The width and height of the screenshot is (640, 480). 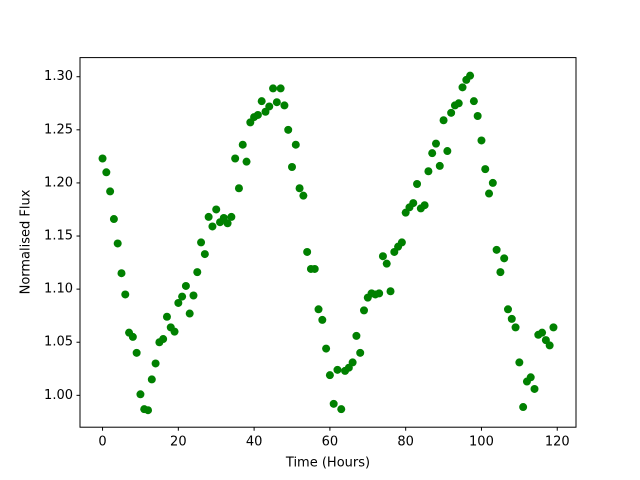 What do you see at coordinates (58, 395) in the screenshot?
I see `y-tick-label: 1.00` at bounding box center [58, 395].